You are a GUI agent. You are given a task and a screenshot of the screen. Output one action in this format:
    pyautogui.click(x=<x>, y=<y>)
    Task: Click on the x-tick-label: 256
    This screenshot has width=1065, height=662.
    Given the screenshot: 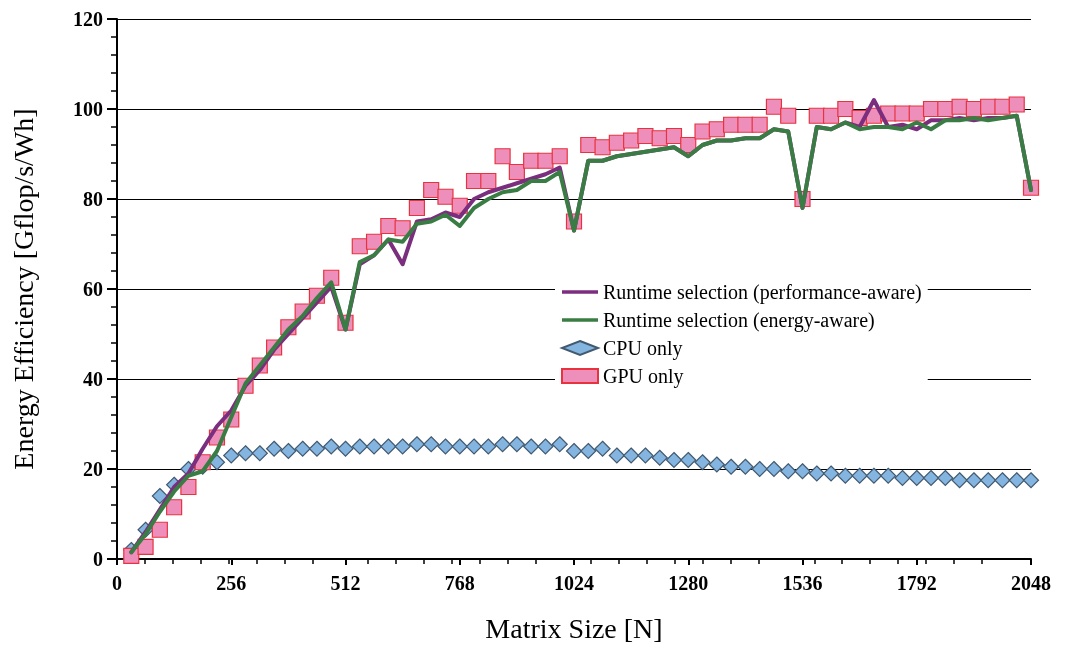 What is the action you would take?
    pyautogui.click(x=231, y=583)
    